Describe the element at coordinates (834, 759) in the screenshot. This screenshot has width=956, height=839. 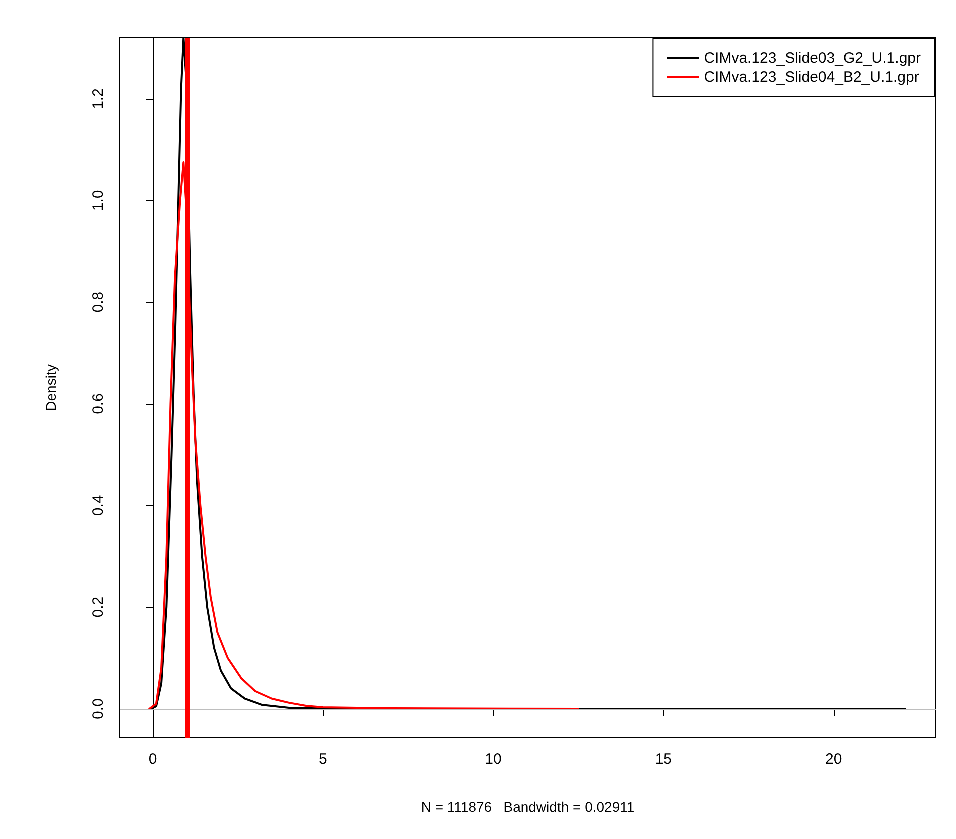
I see `x-tick-label: 20` at that location.